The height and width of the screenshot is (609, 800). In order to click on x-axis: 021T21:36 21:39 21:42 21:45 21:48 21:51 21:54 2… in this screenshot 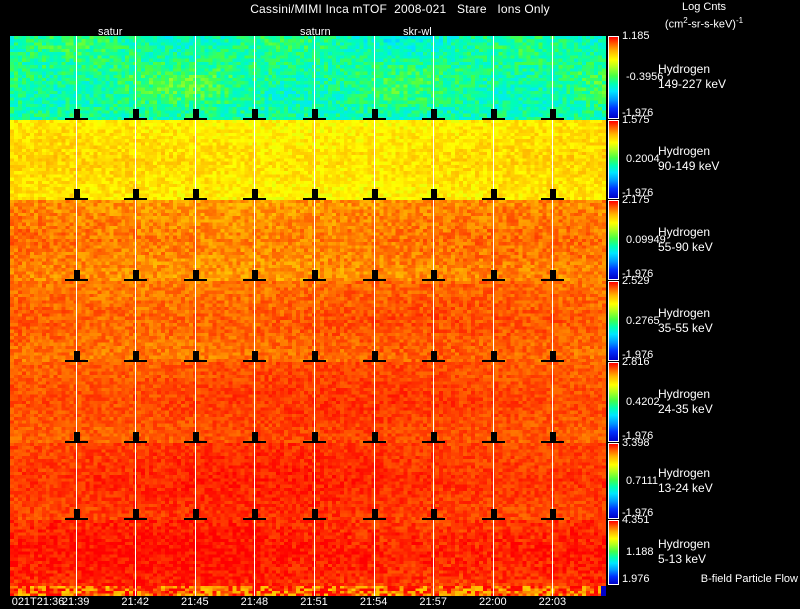, I will do `click(310, 602)`.